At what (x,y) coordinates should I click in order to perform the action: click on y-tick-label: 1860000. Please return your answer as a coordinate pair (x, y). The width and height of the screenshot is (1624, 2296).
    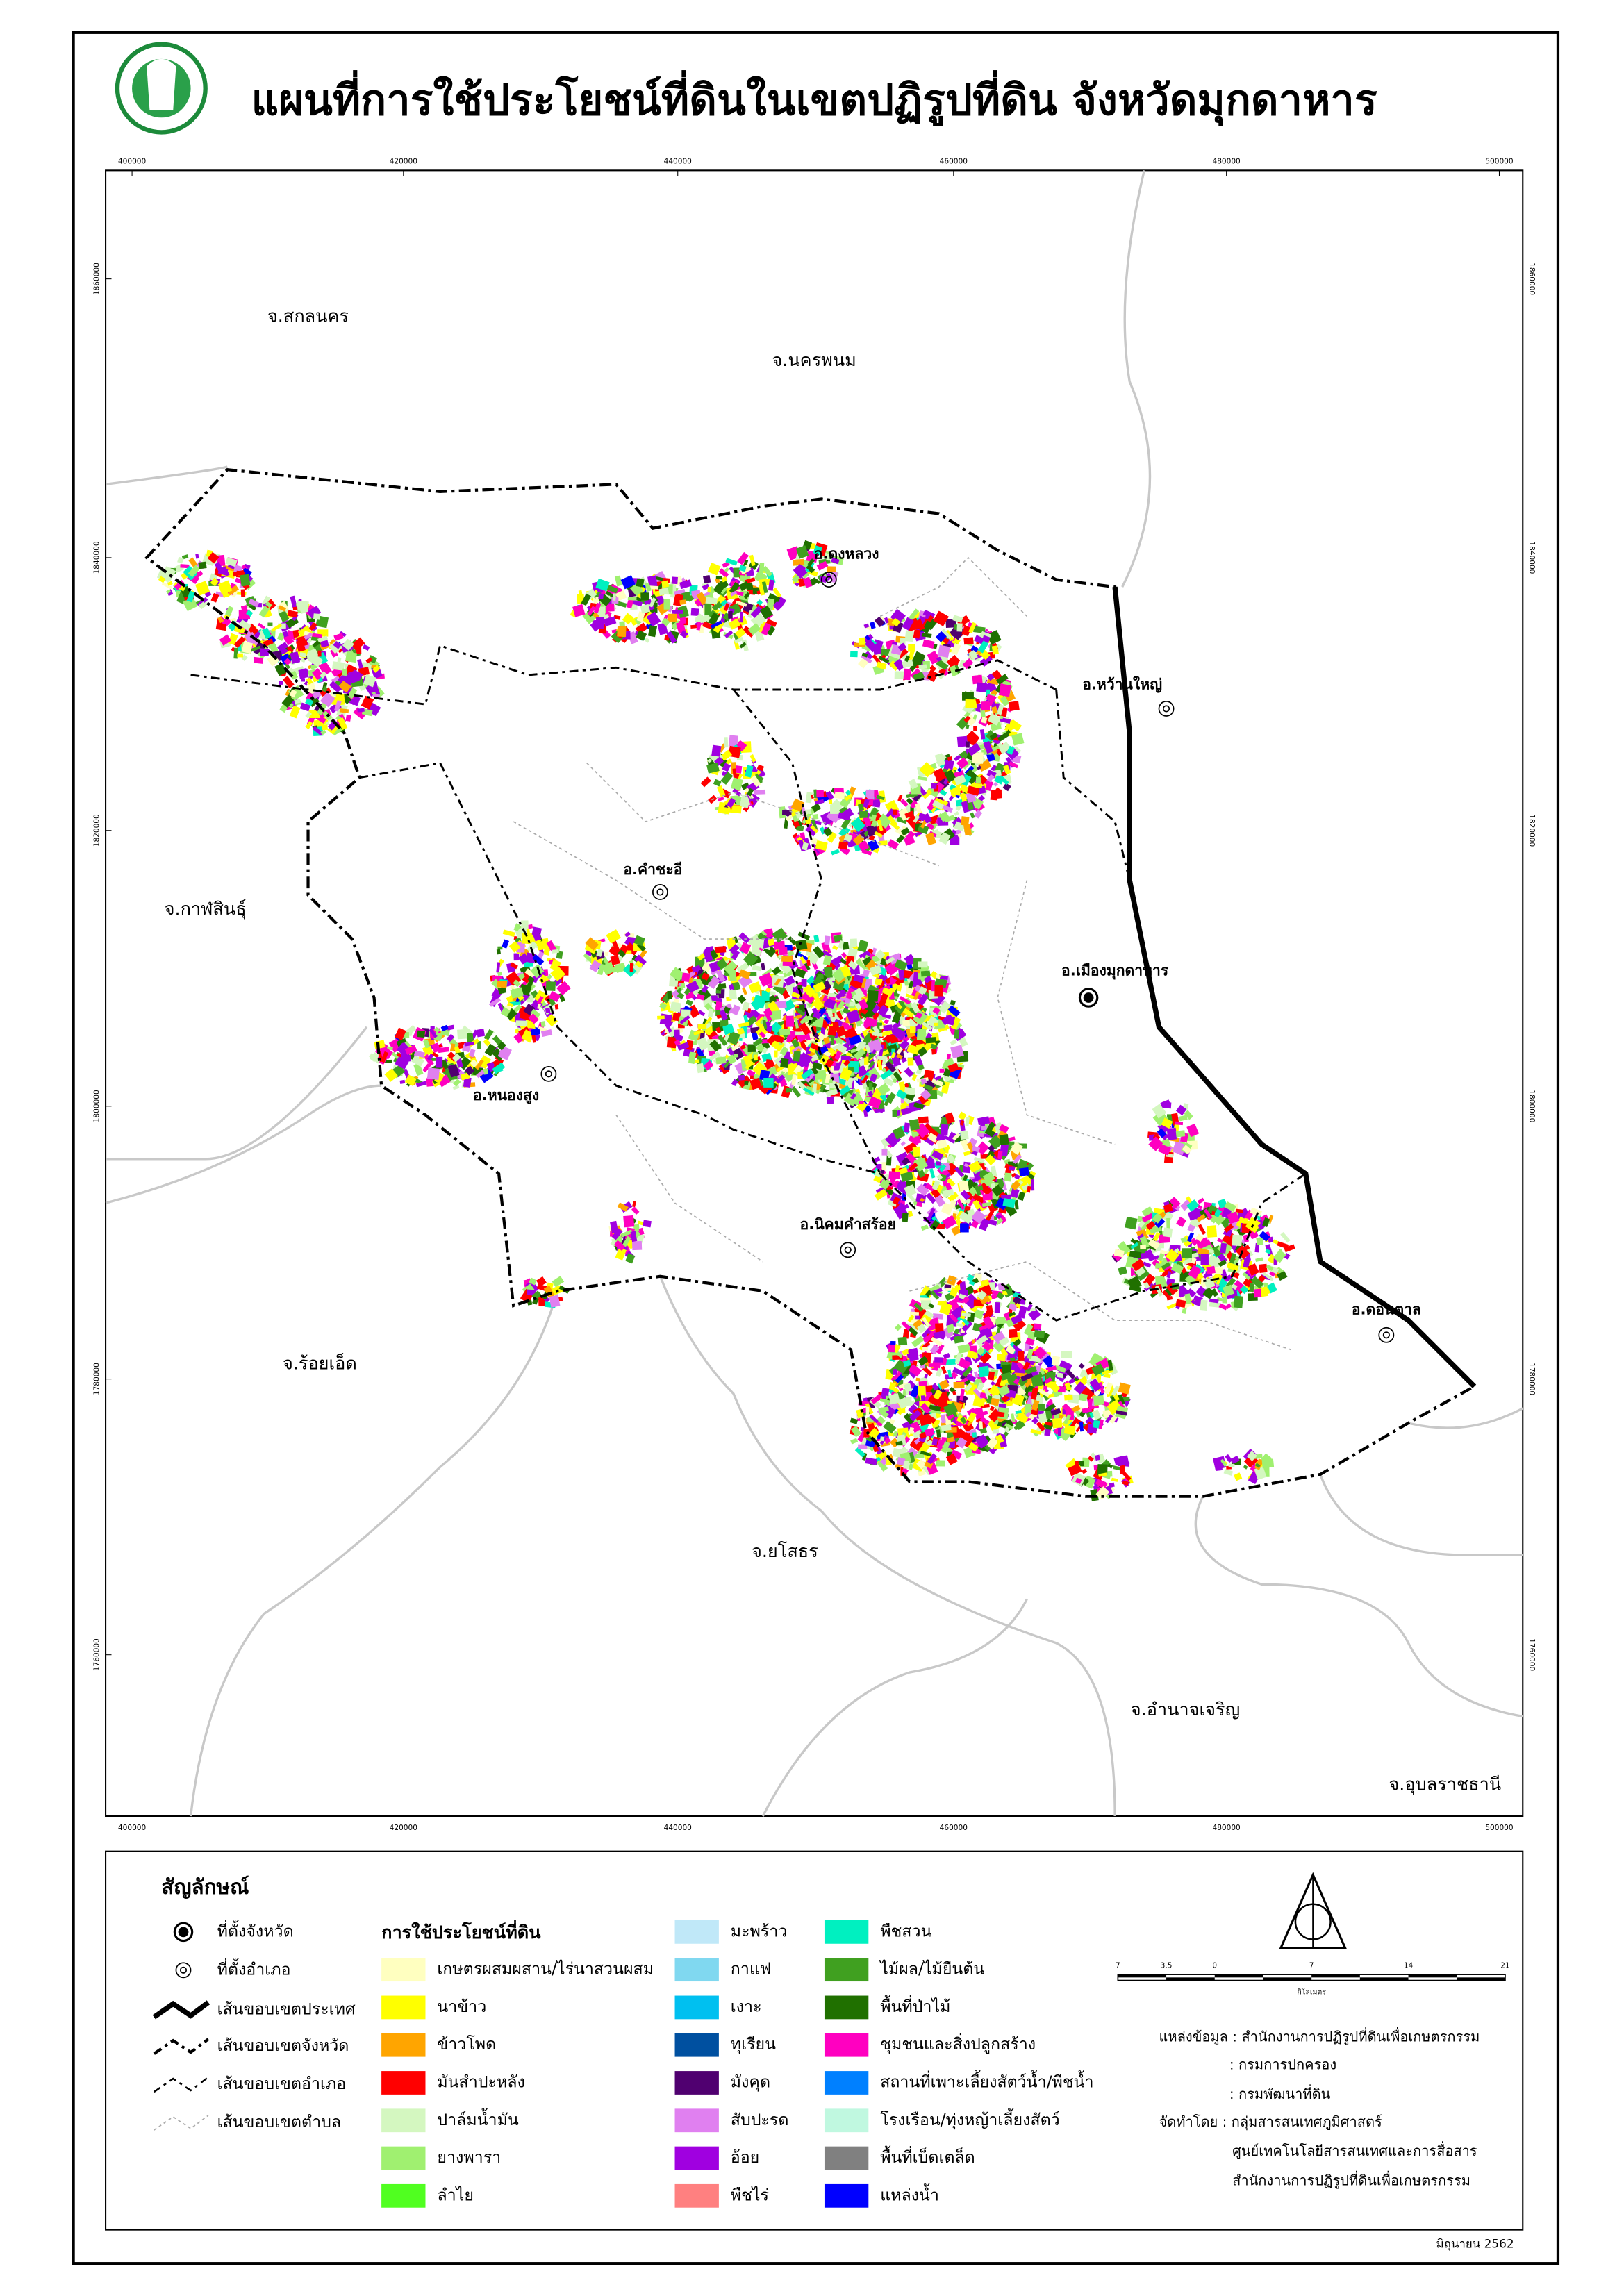
    Looking at the image, I should click on (97, 279).